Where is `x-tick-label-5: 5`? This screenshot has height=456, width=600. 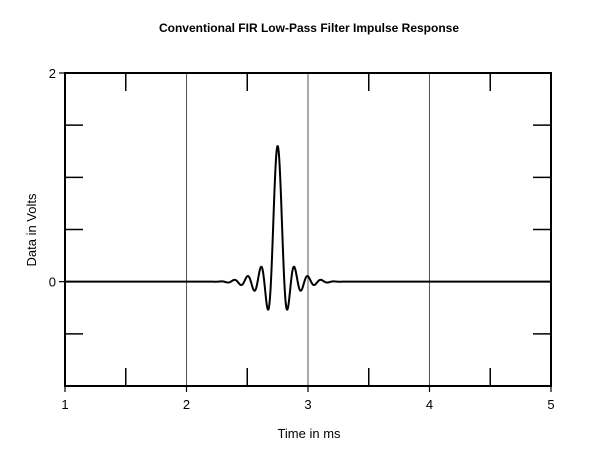
x-tick-label-5: 5 is located at coordinates (550, 404).